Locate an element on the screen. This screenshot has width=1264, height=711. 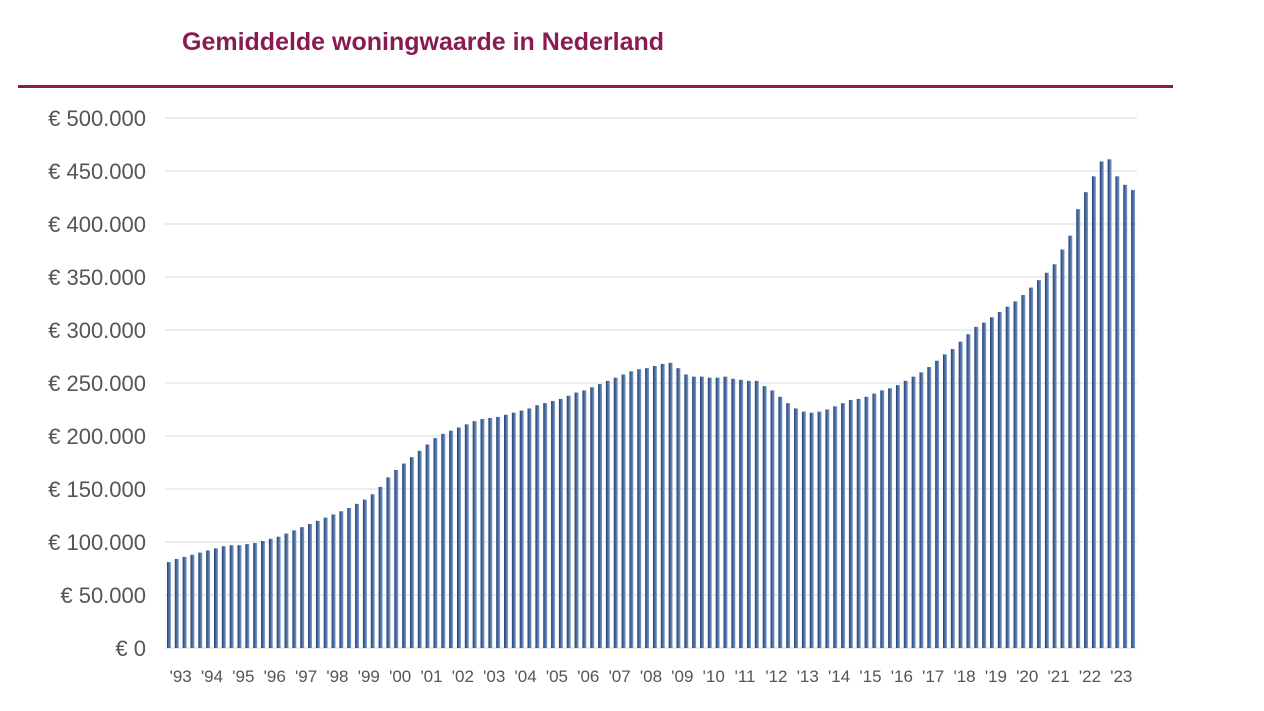
x-tick-label: '10 is located at coordinates (714, 676).